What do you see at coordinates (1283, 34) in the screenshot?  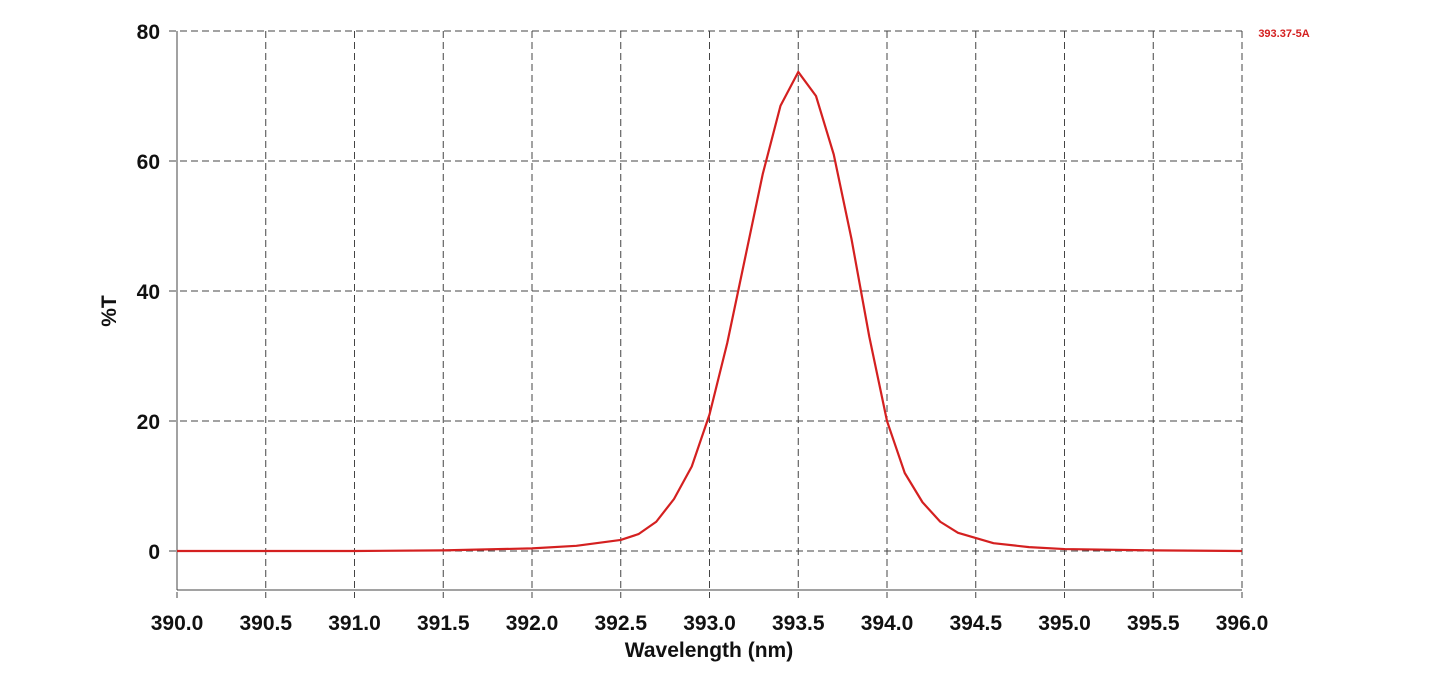 I see `annotation: 393.37-5A` at bounding box center [1283, 34].